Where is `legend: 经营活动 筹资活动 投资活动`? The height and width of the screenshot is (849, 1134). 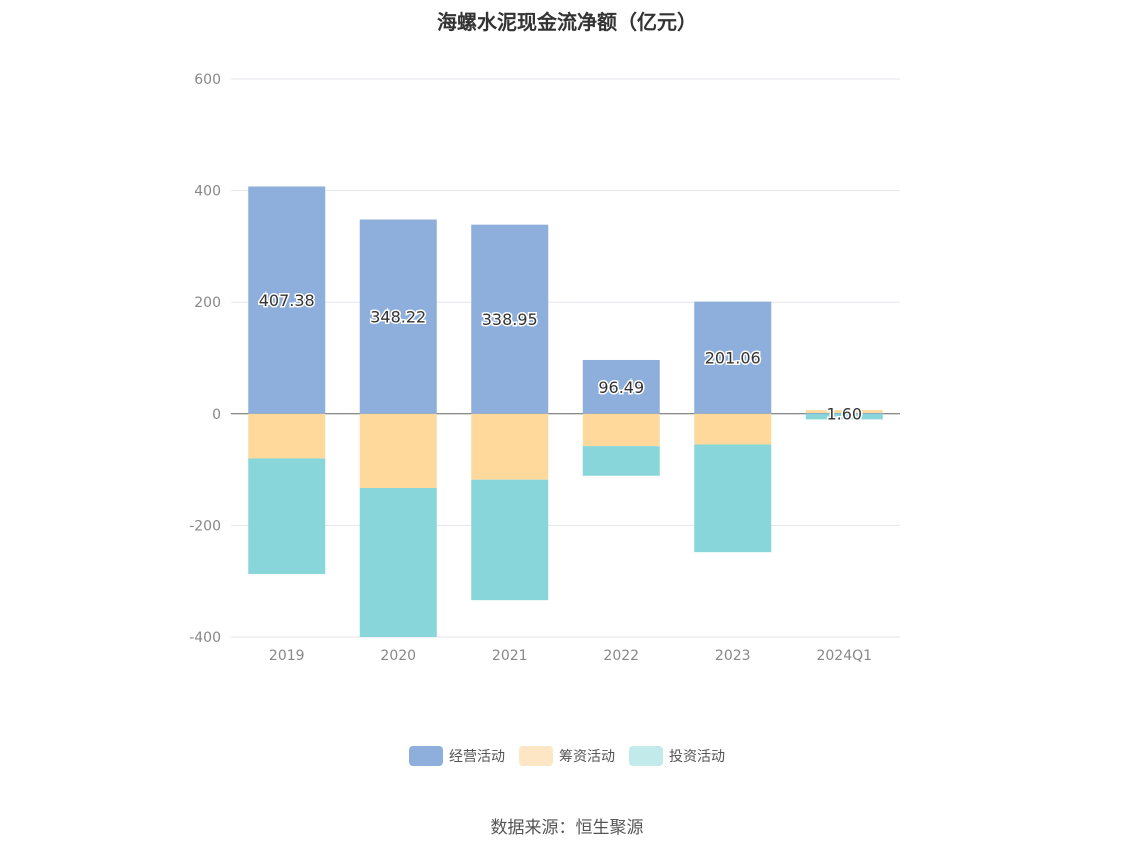
legend: 经营活动 筹资活动 投资活动 is located at coordinates (567, 756).